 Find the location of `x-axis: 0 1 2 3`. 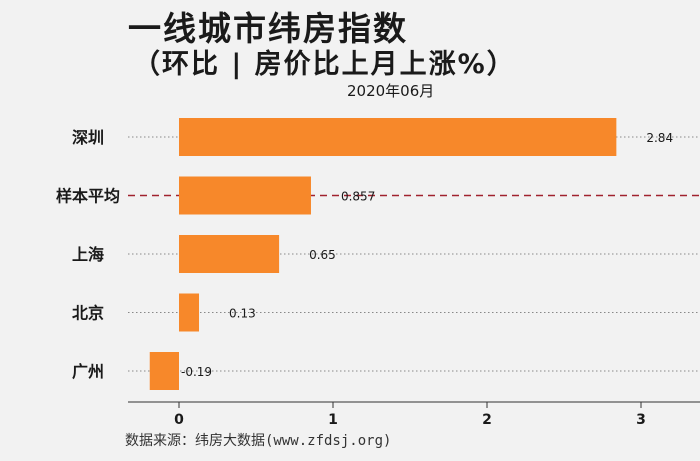

x-axis: 0 1 2 3 is located at coordinates (414, 414).